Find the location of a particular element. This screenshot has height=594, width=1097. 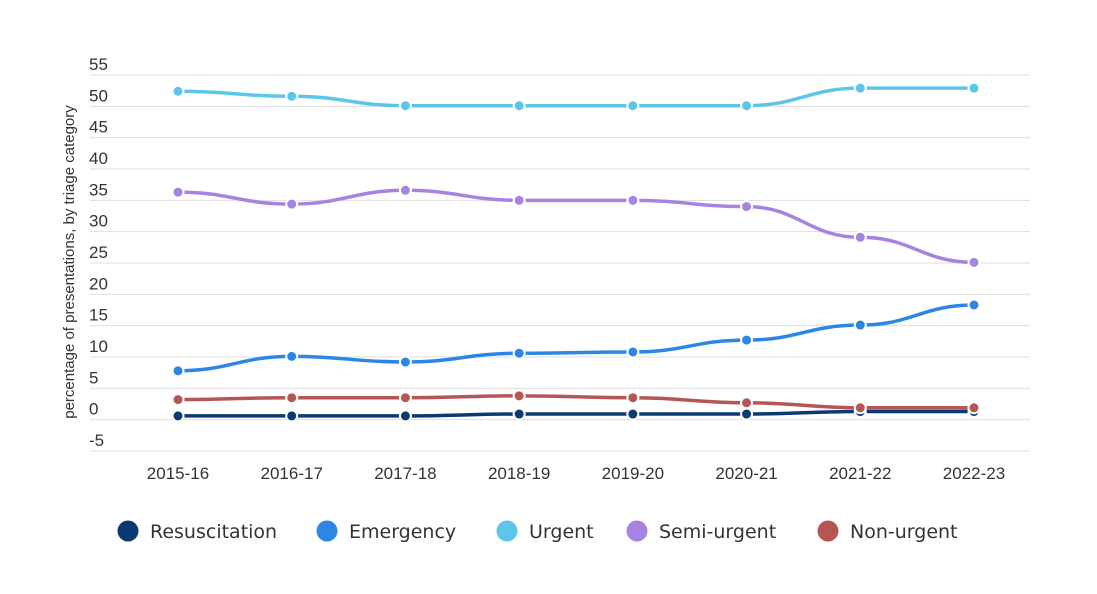

x-tick-label: 2022-23 is located at coordinates (974, 473).